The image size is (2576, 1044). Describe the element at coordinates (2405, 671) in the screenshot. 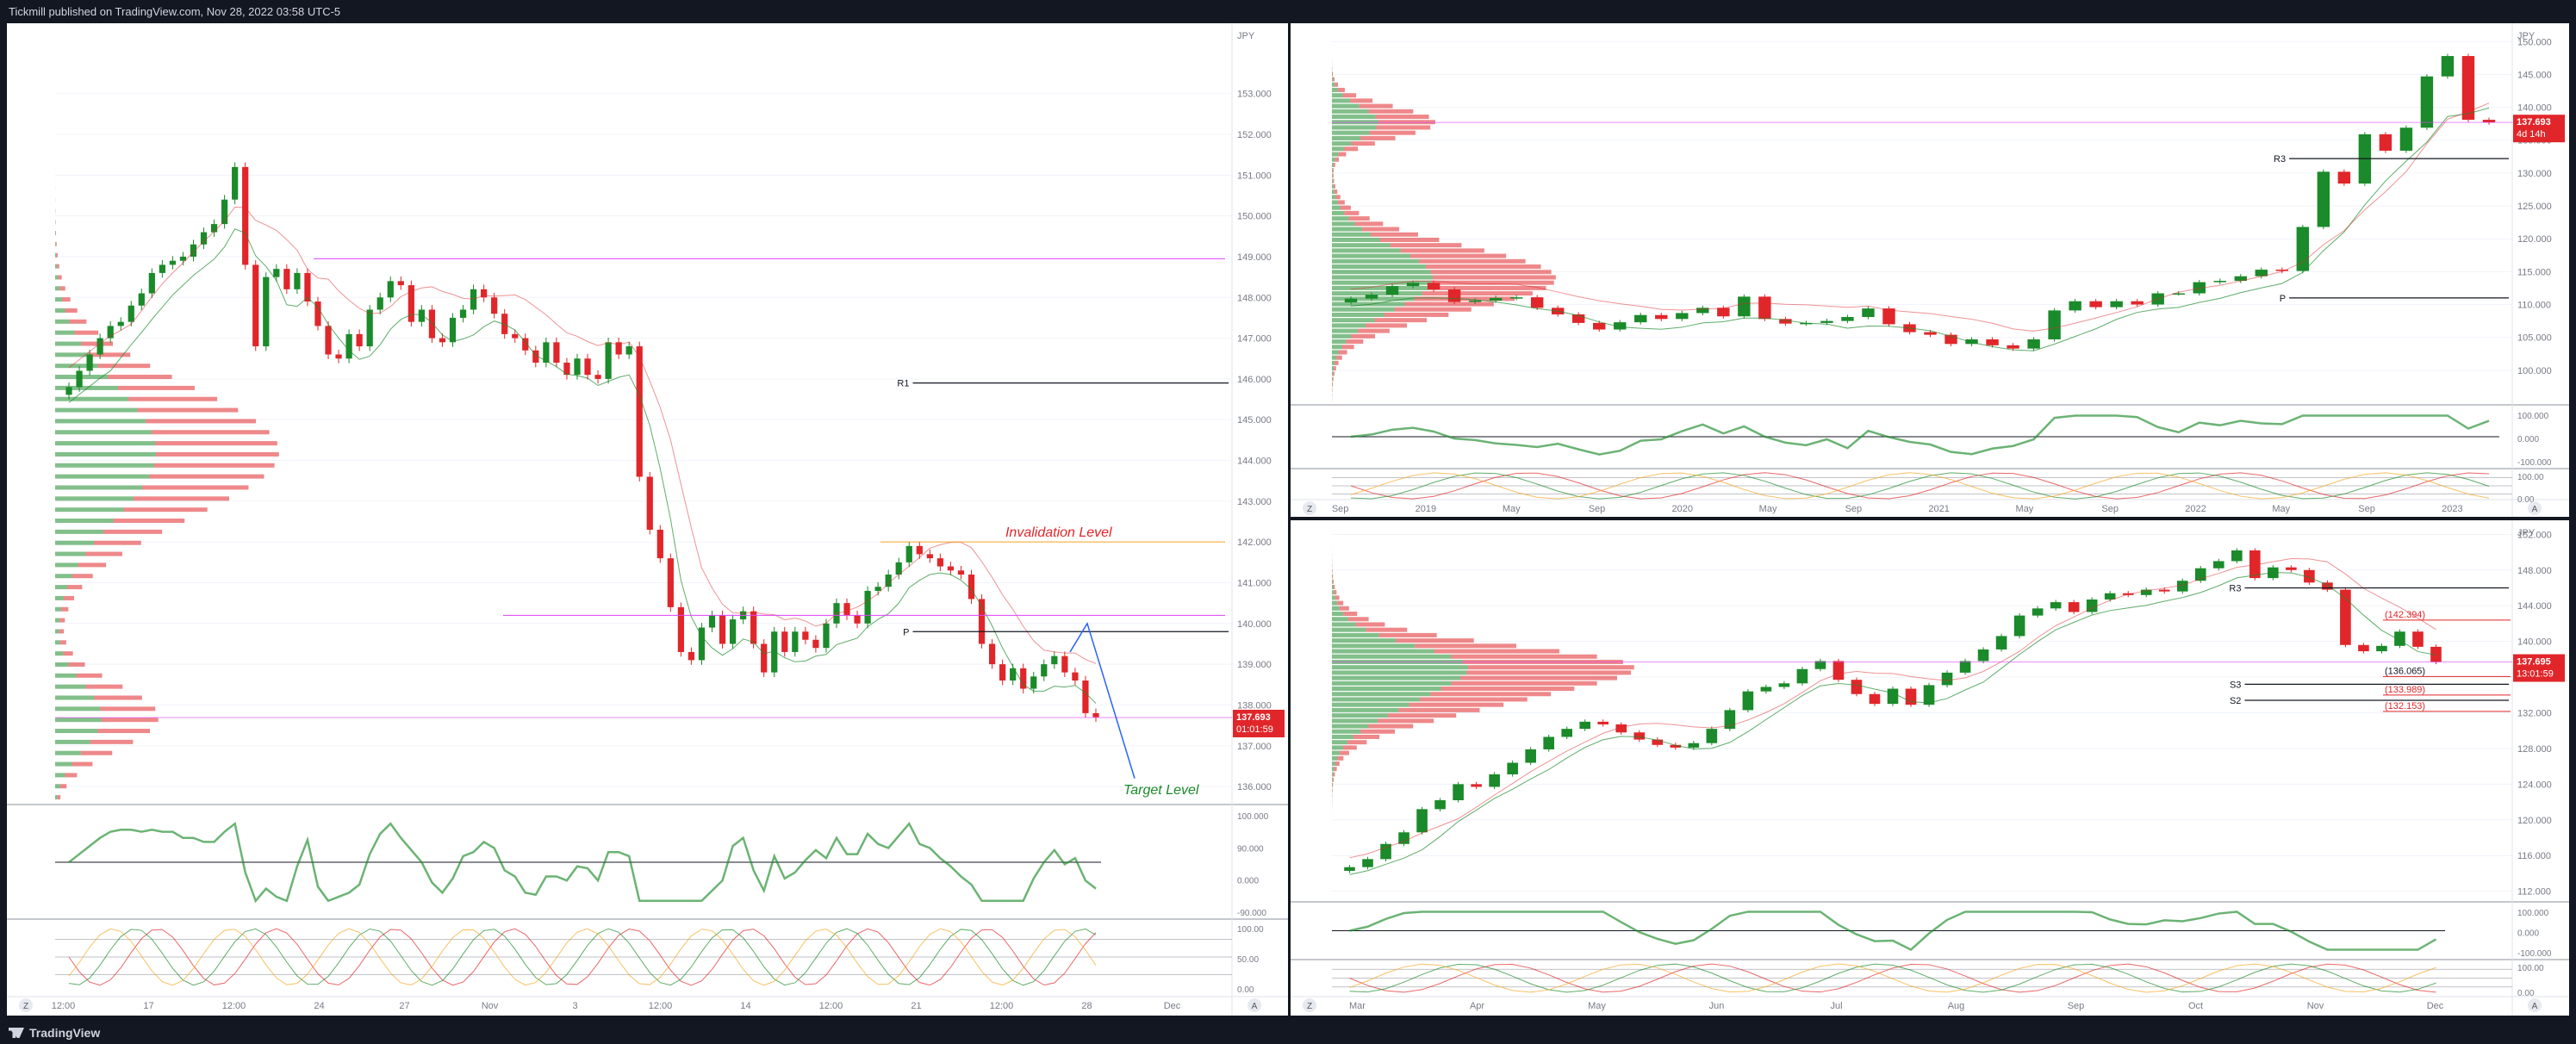

I see `price-label: (136.065)` at that location.